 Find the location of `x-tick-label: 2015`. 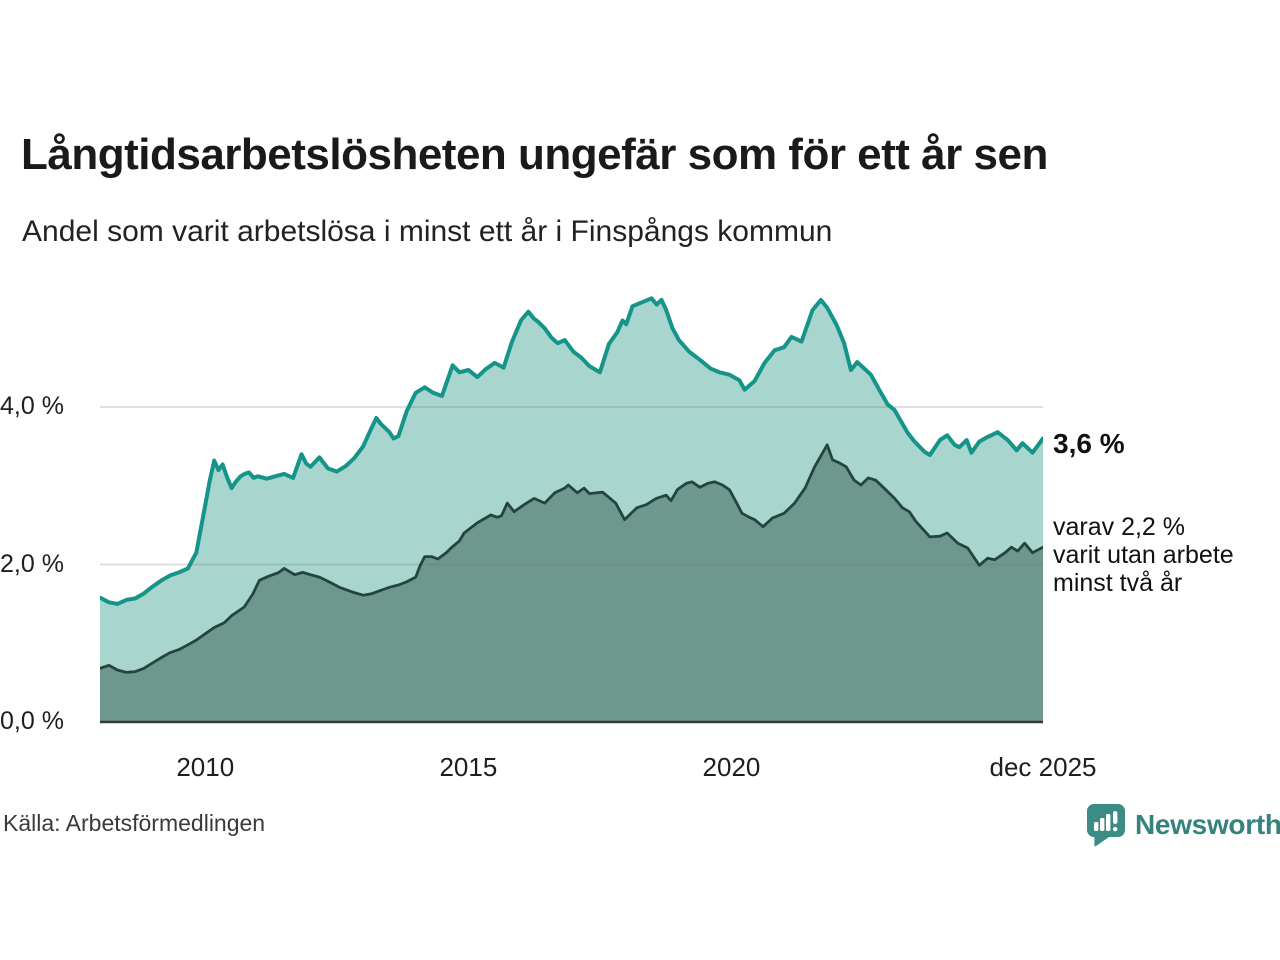

x-tick-label: 2015 is located at coordinates (468, 767).